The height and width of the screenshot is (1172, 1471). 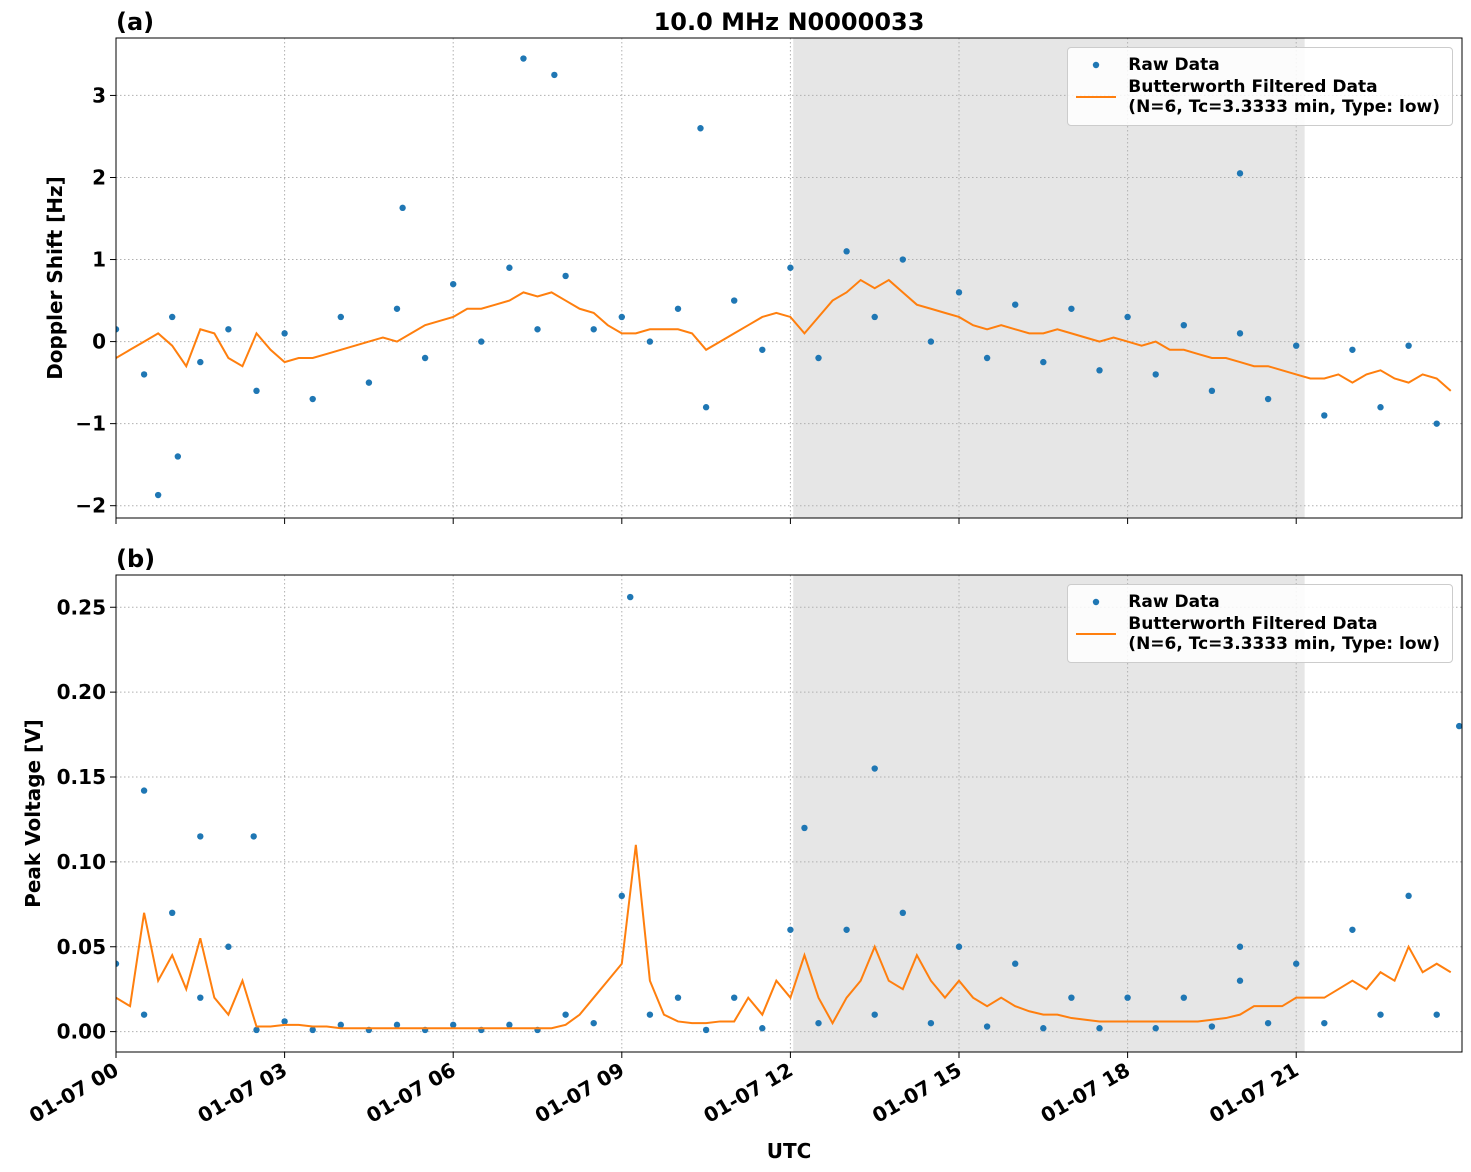 I want to click on legend-label: Raw Data, so click(x=1174, y=65).